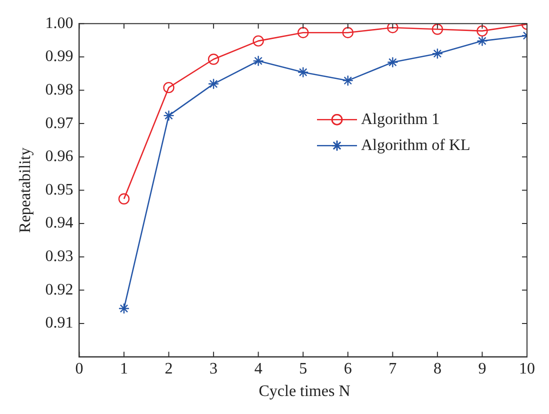 The image size is (549, 414). Describe the element at coordinates (59, 223) in the screenshot. I see `y-tick-label: 0.94` at that location.